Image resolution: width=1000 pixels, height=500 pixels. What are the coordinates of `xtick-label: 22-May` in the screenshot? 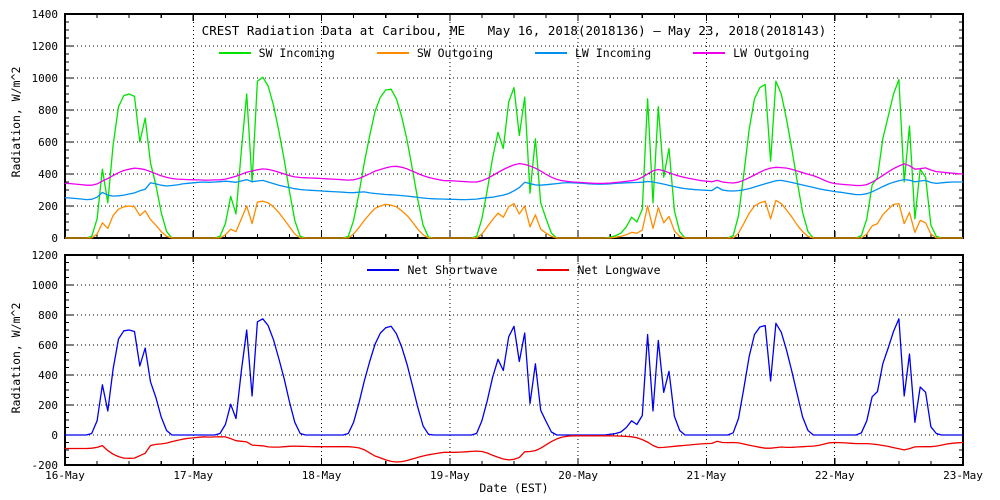 It's located at (835, 475).